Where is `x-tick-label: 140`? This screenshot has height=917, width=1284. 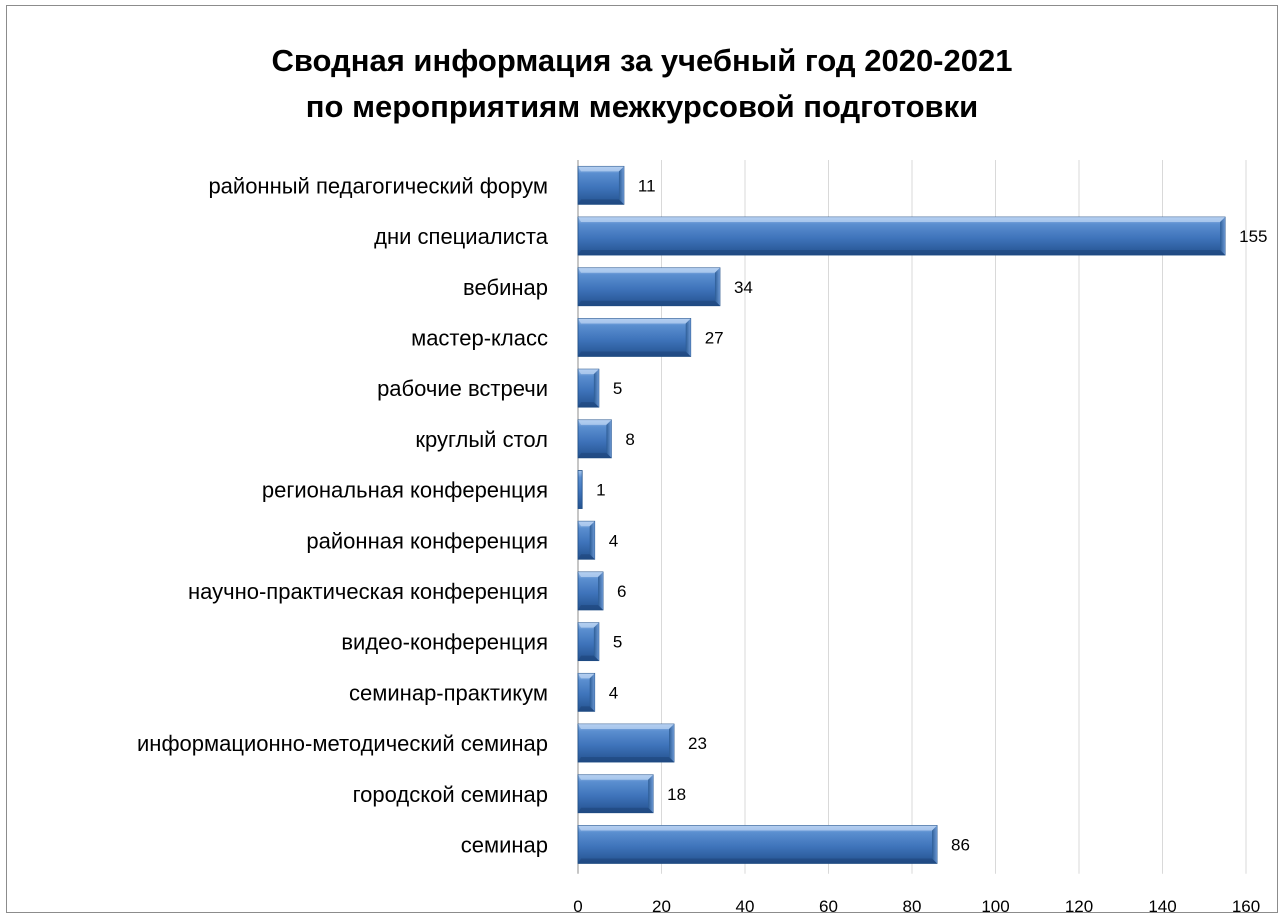 x-tick-label: 140 is located at coordinates (1162, 906).